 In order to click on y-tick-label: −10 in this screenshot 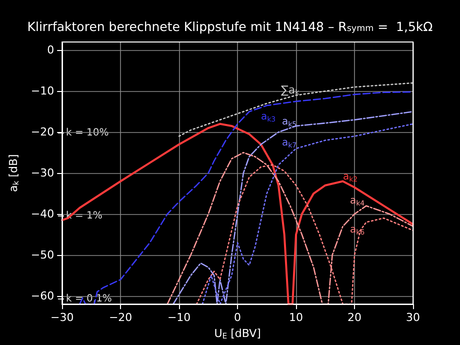, I will do `click(42, 91)`.